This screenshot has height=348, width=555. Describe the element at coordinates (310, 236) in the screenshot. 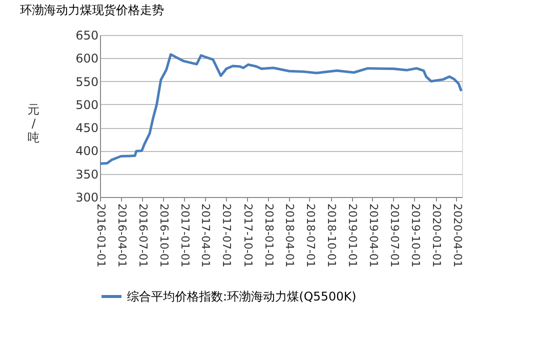

I see `x-tick-label: 2018-07-01` at that location.